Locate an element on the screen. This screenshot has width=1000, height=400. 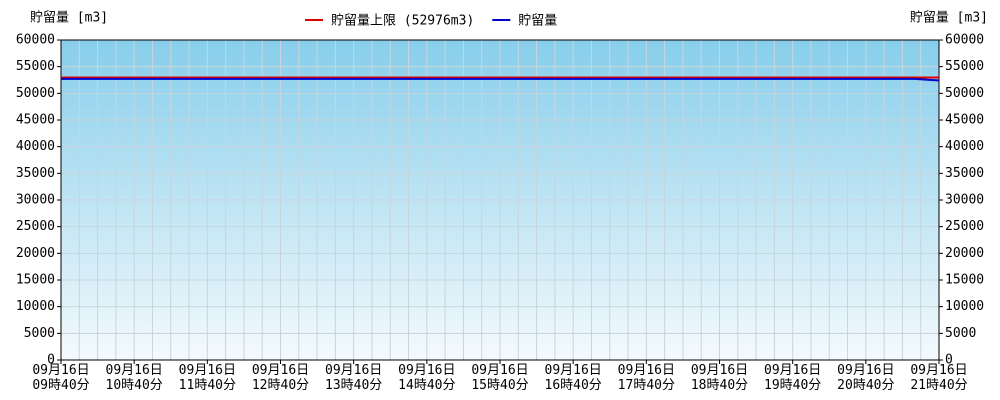
y2-tick-label: 40000 is located at coordinates (964, 146).